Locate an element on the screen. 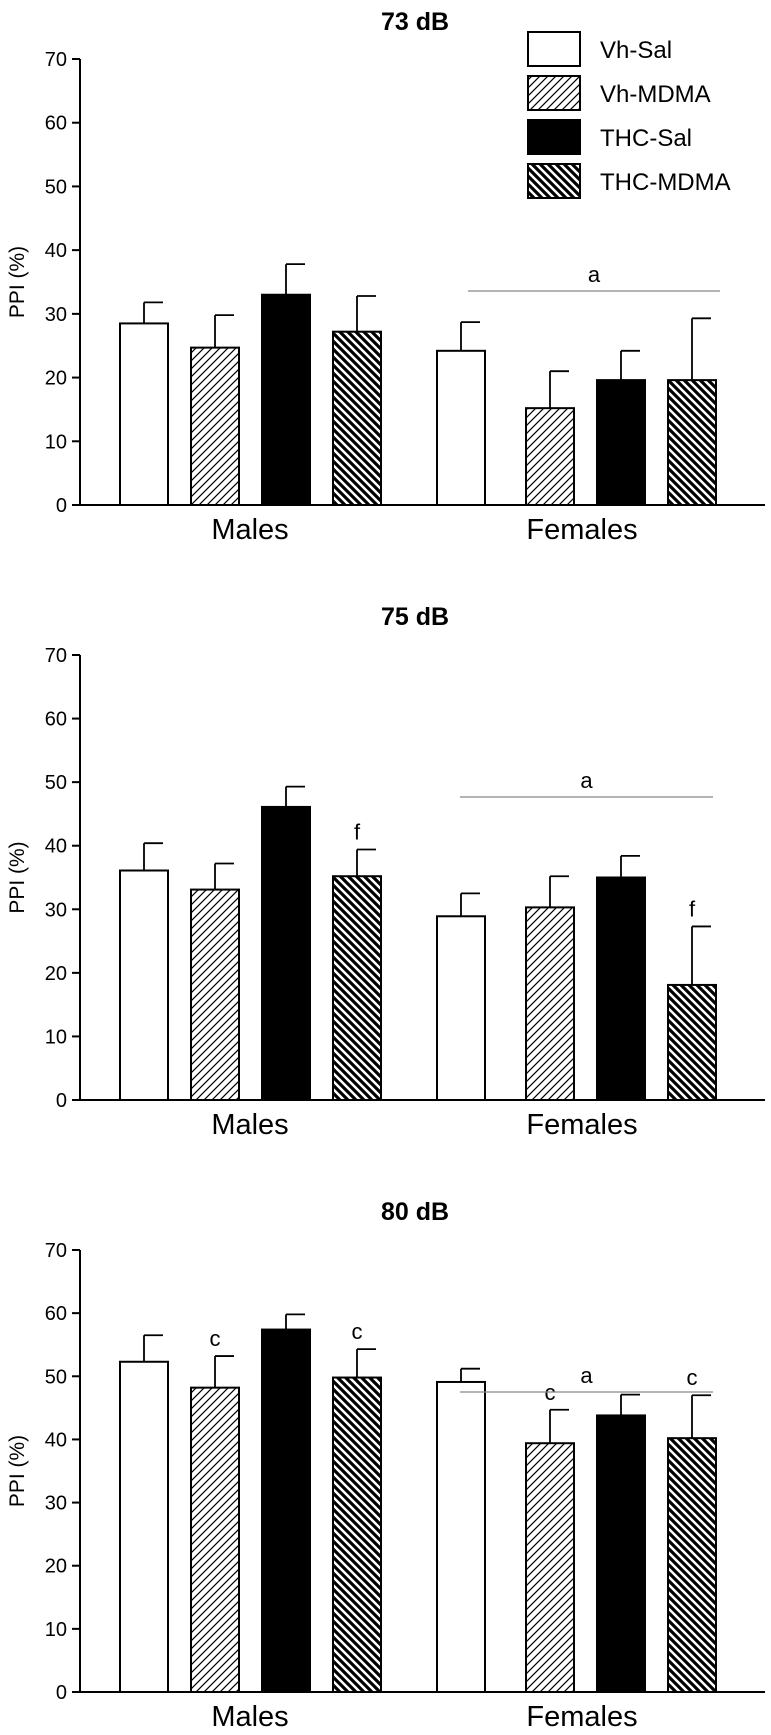 The image size is (771, 1735). chart-title: 73 dB is located at coordinates (415, 22).